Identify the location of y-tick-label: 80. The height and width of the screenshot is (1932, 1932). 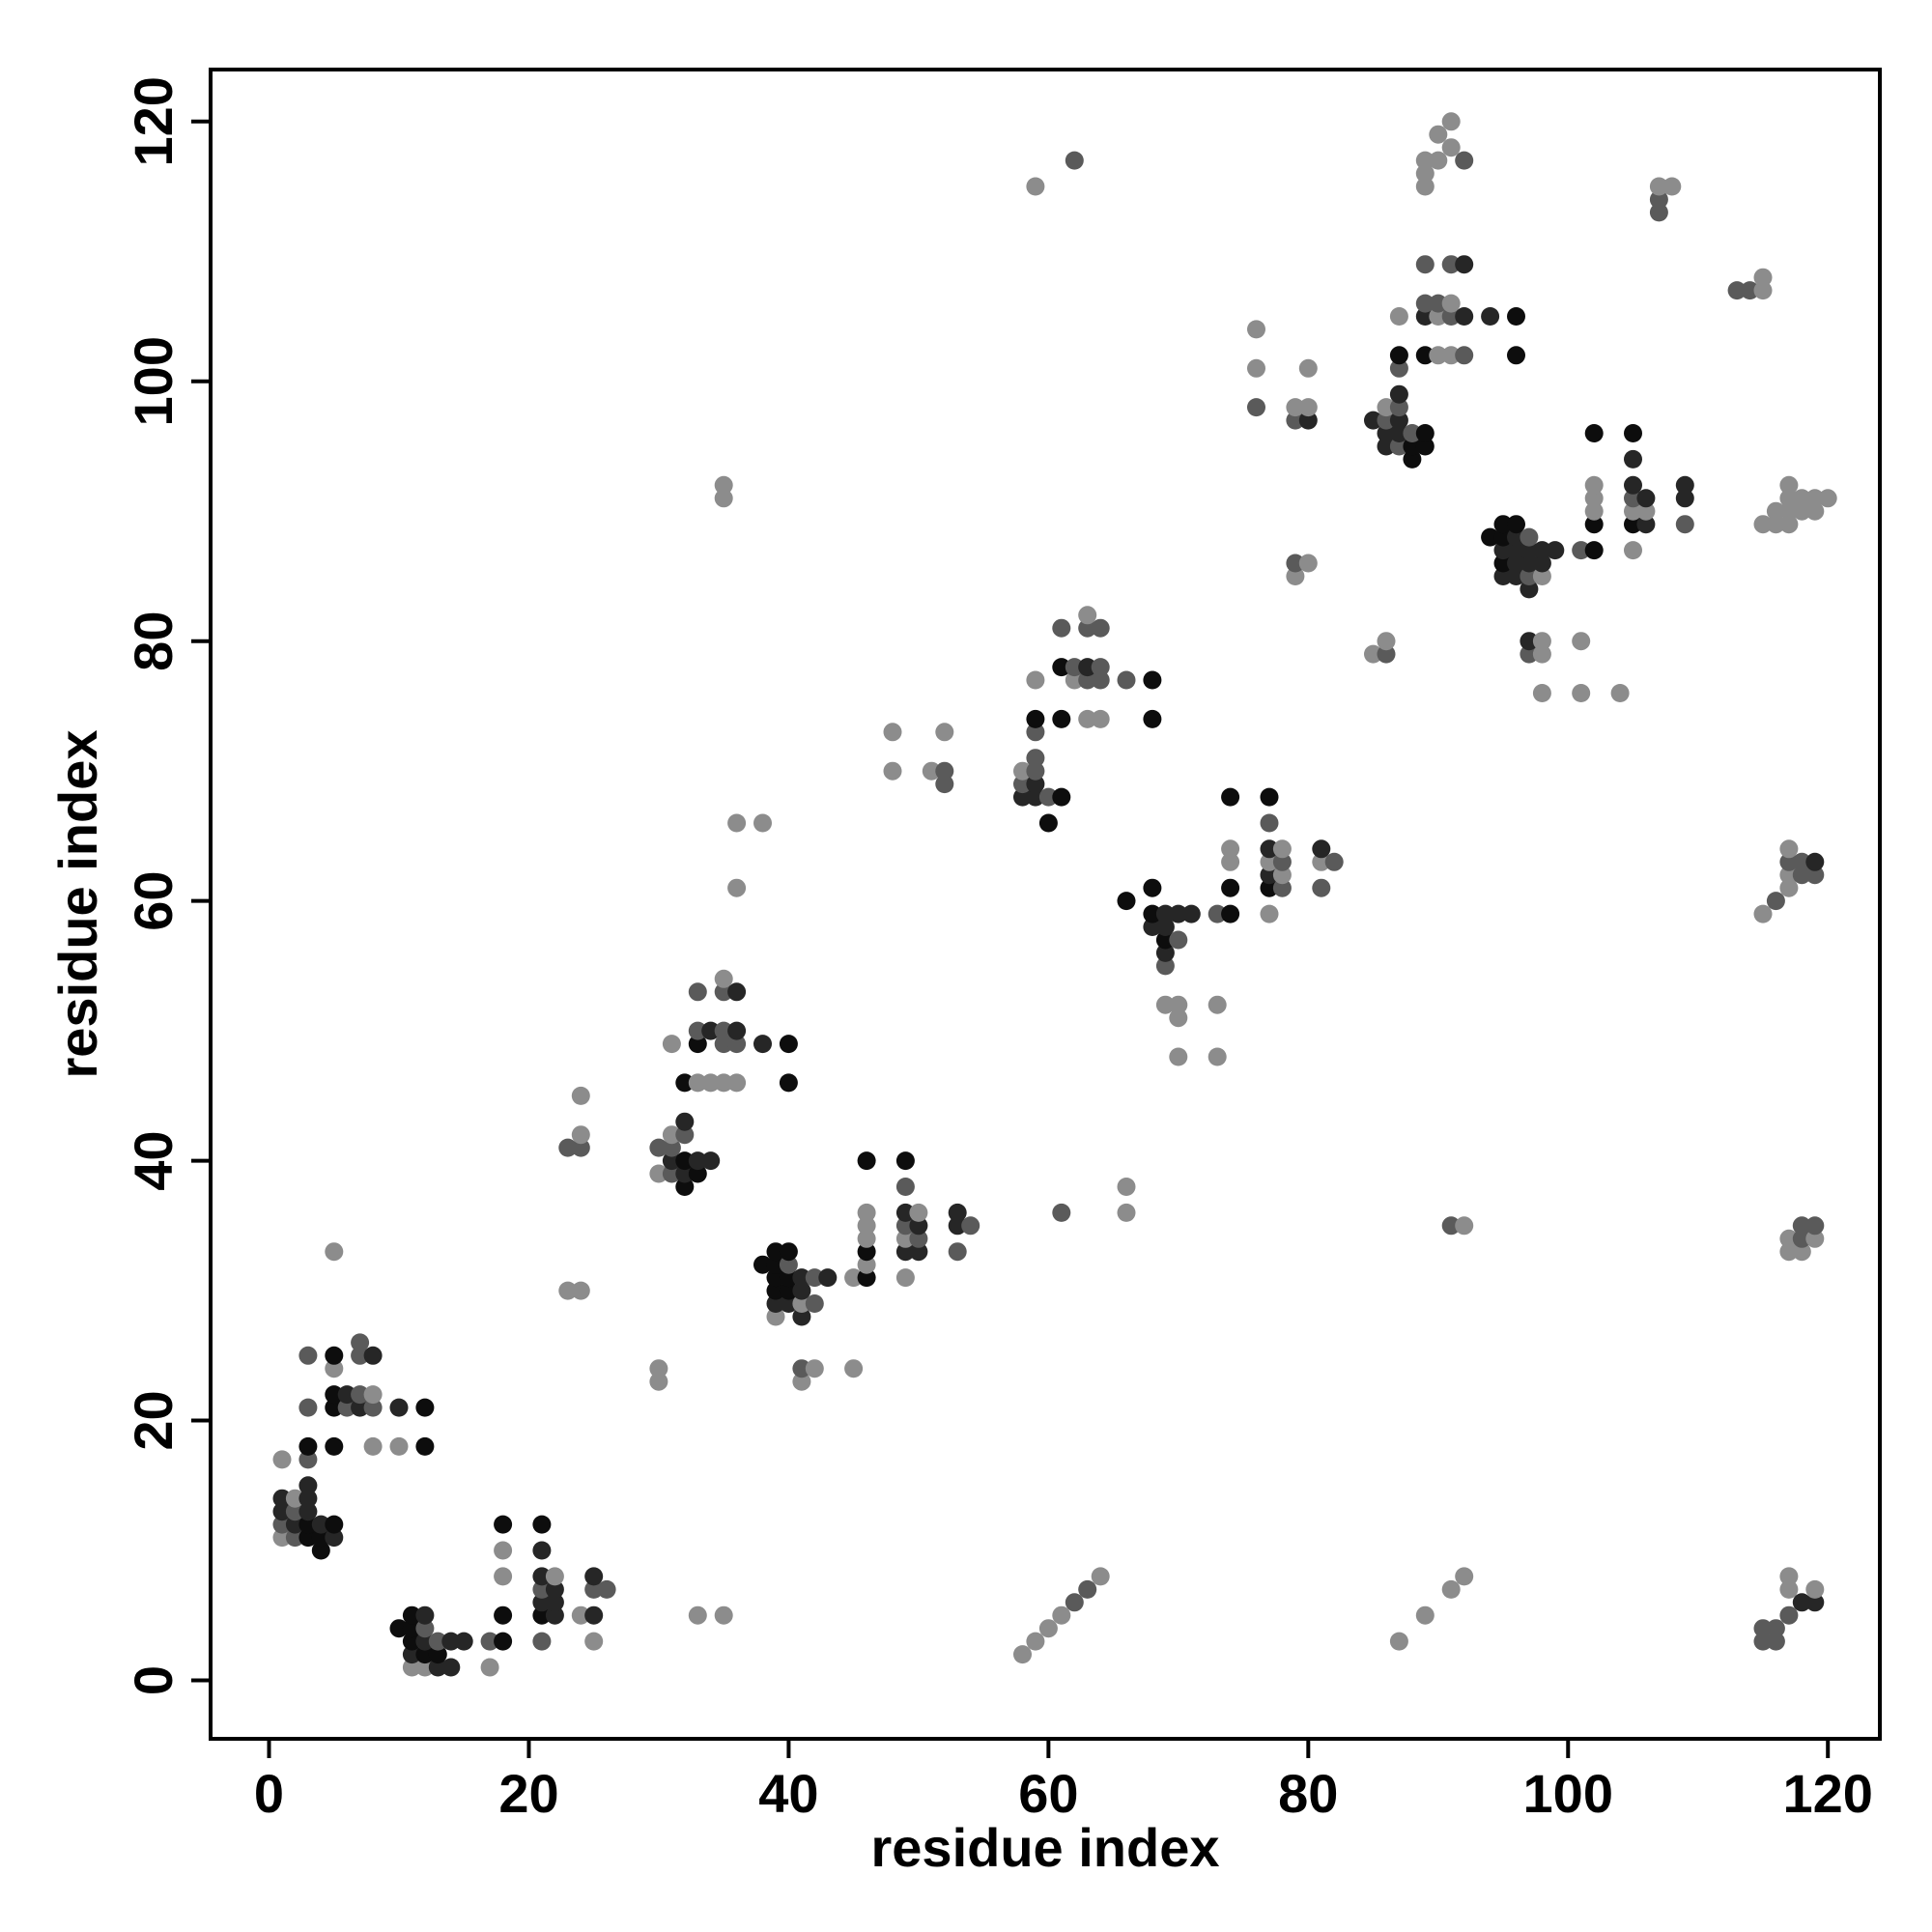
(153, 641).